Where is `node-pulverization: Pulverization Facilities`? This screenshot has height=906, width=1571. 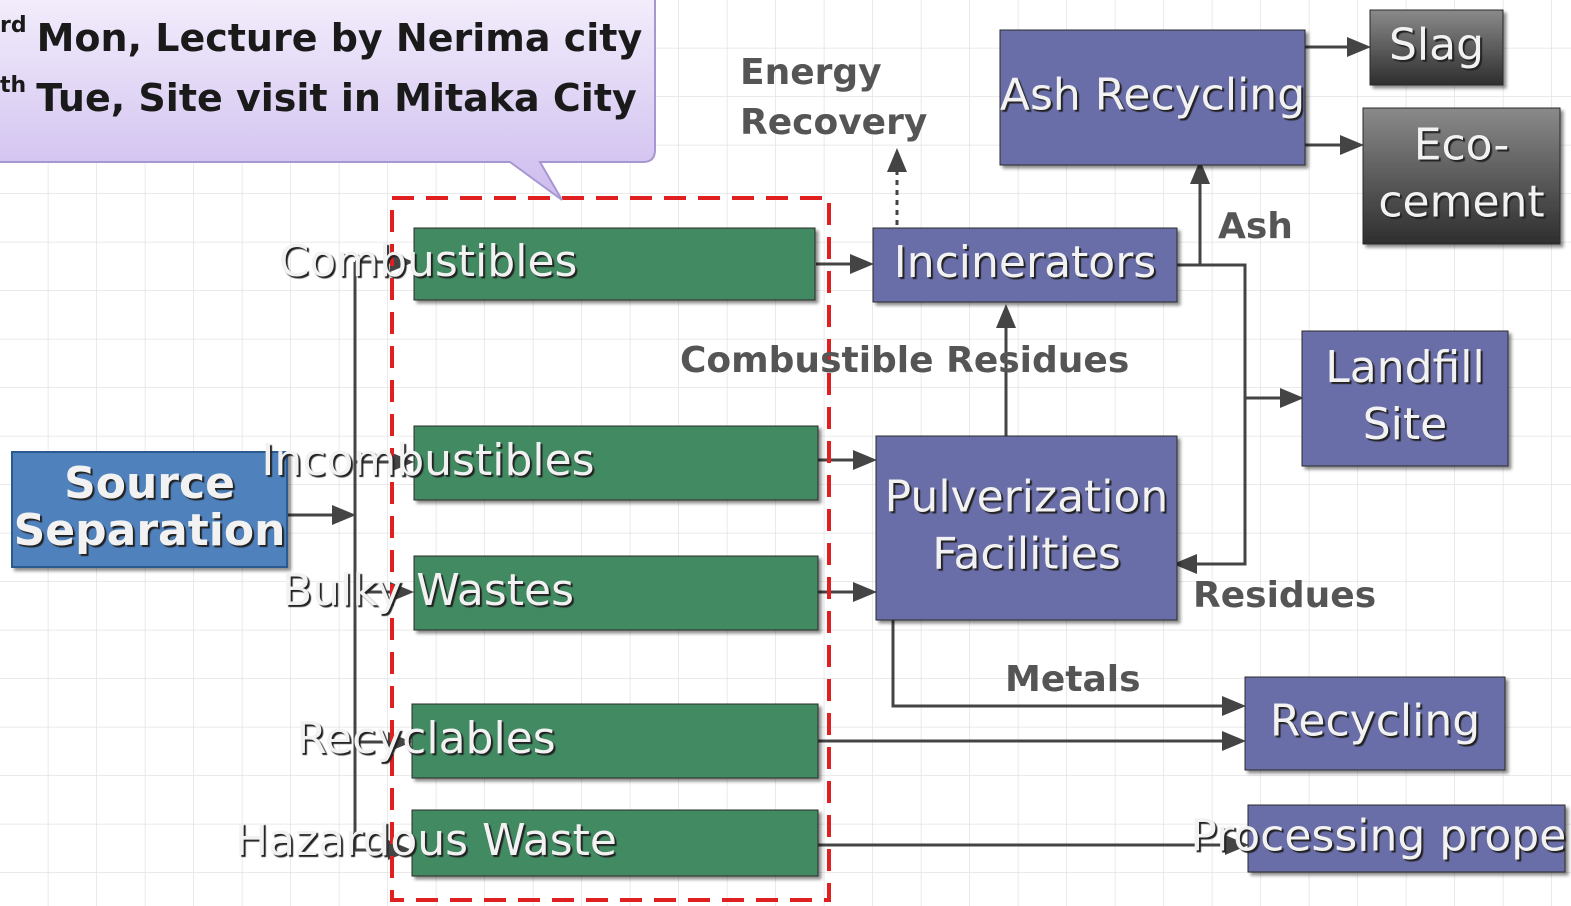
node-pulverization: Pulverization Facilities is located at coordinates (1026, 528).